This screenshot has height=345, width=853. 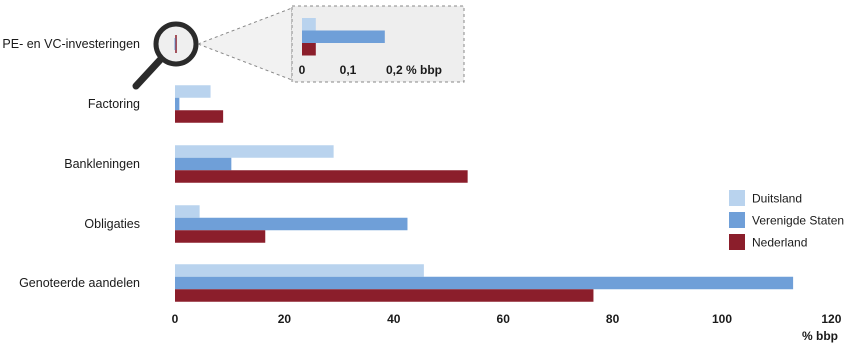 I want to click on inset-bar-verenigde-staten, so click(x=343, y=36).